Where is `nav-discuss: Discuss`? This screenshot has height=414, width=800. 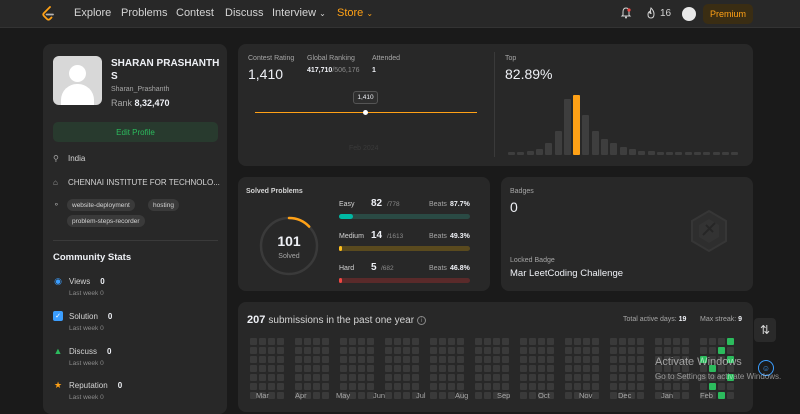 nav-discuss: Discuss is located at coordinates (244, 13).